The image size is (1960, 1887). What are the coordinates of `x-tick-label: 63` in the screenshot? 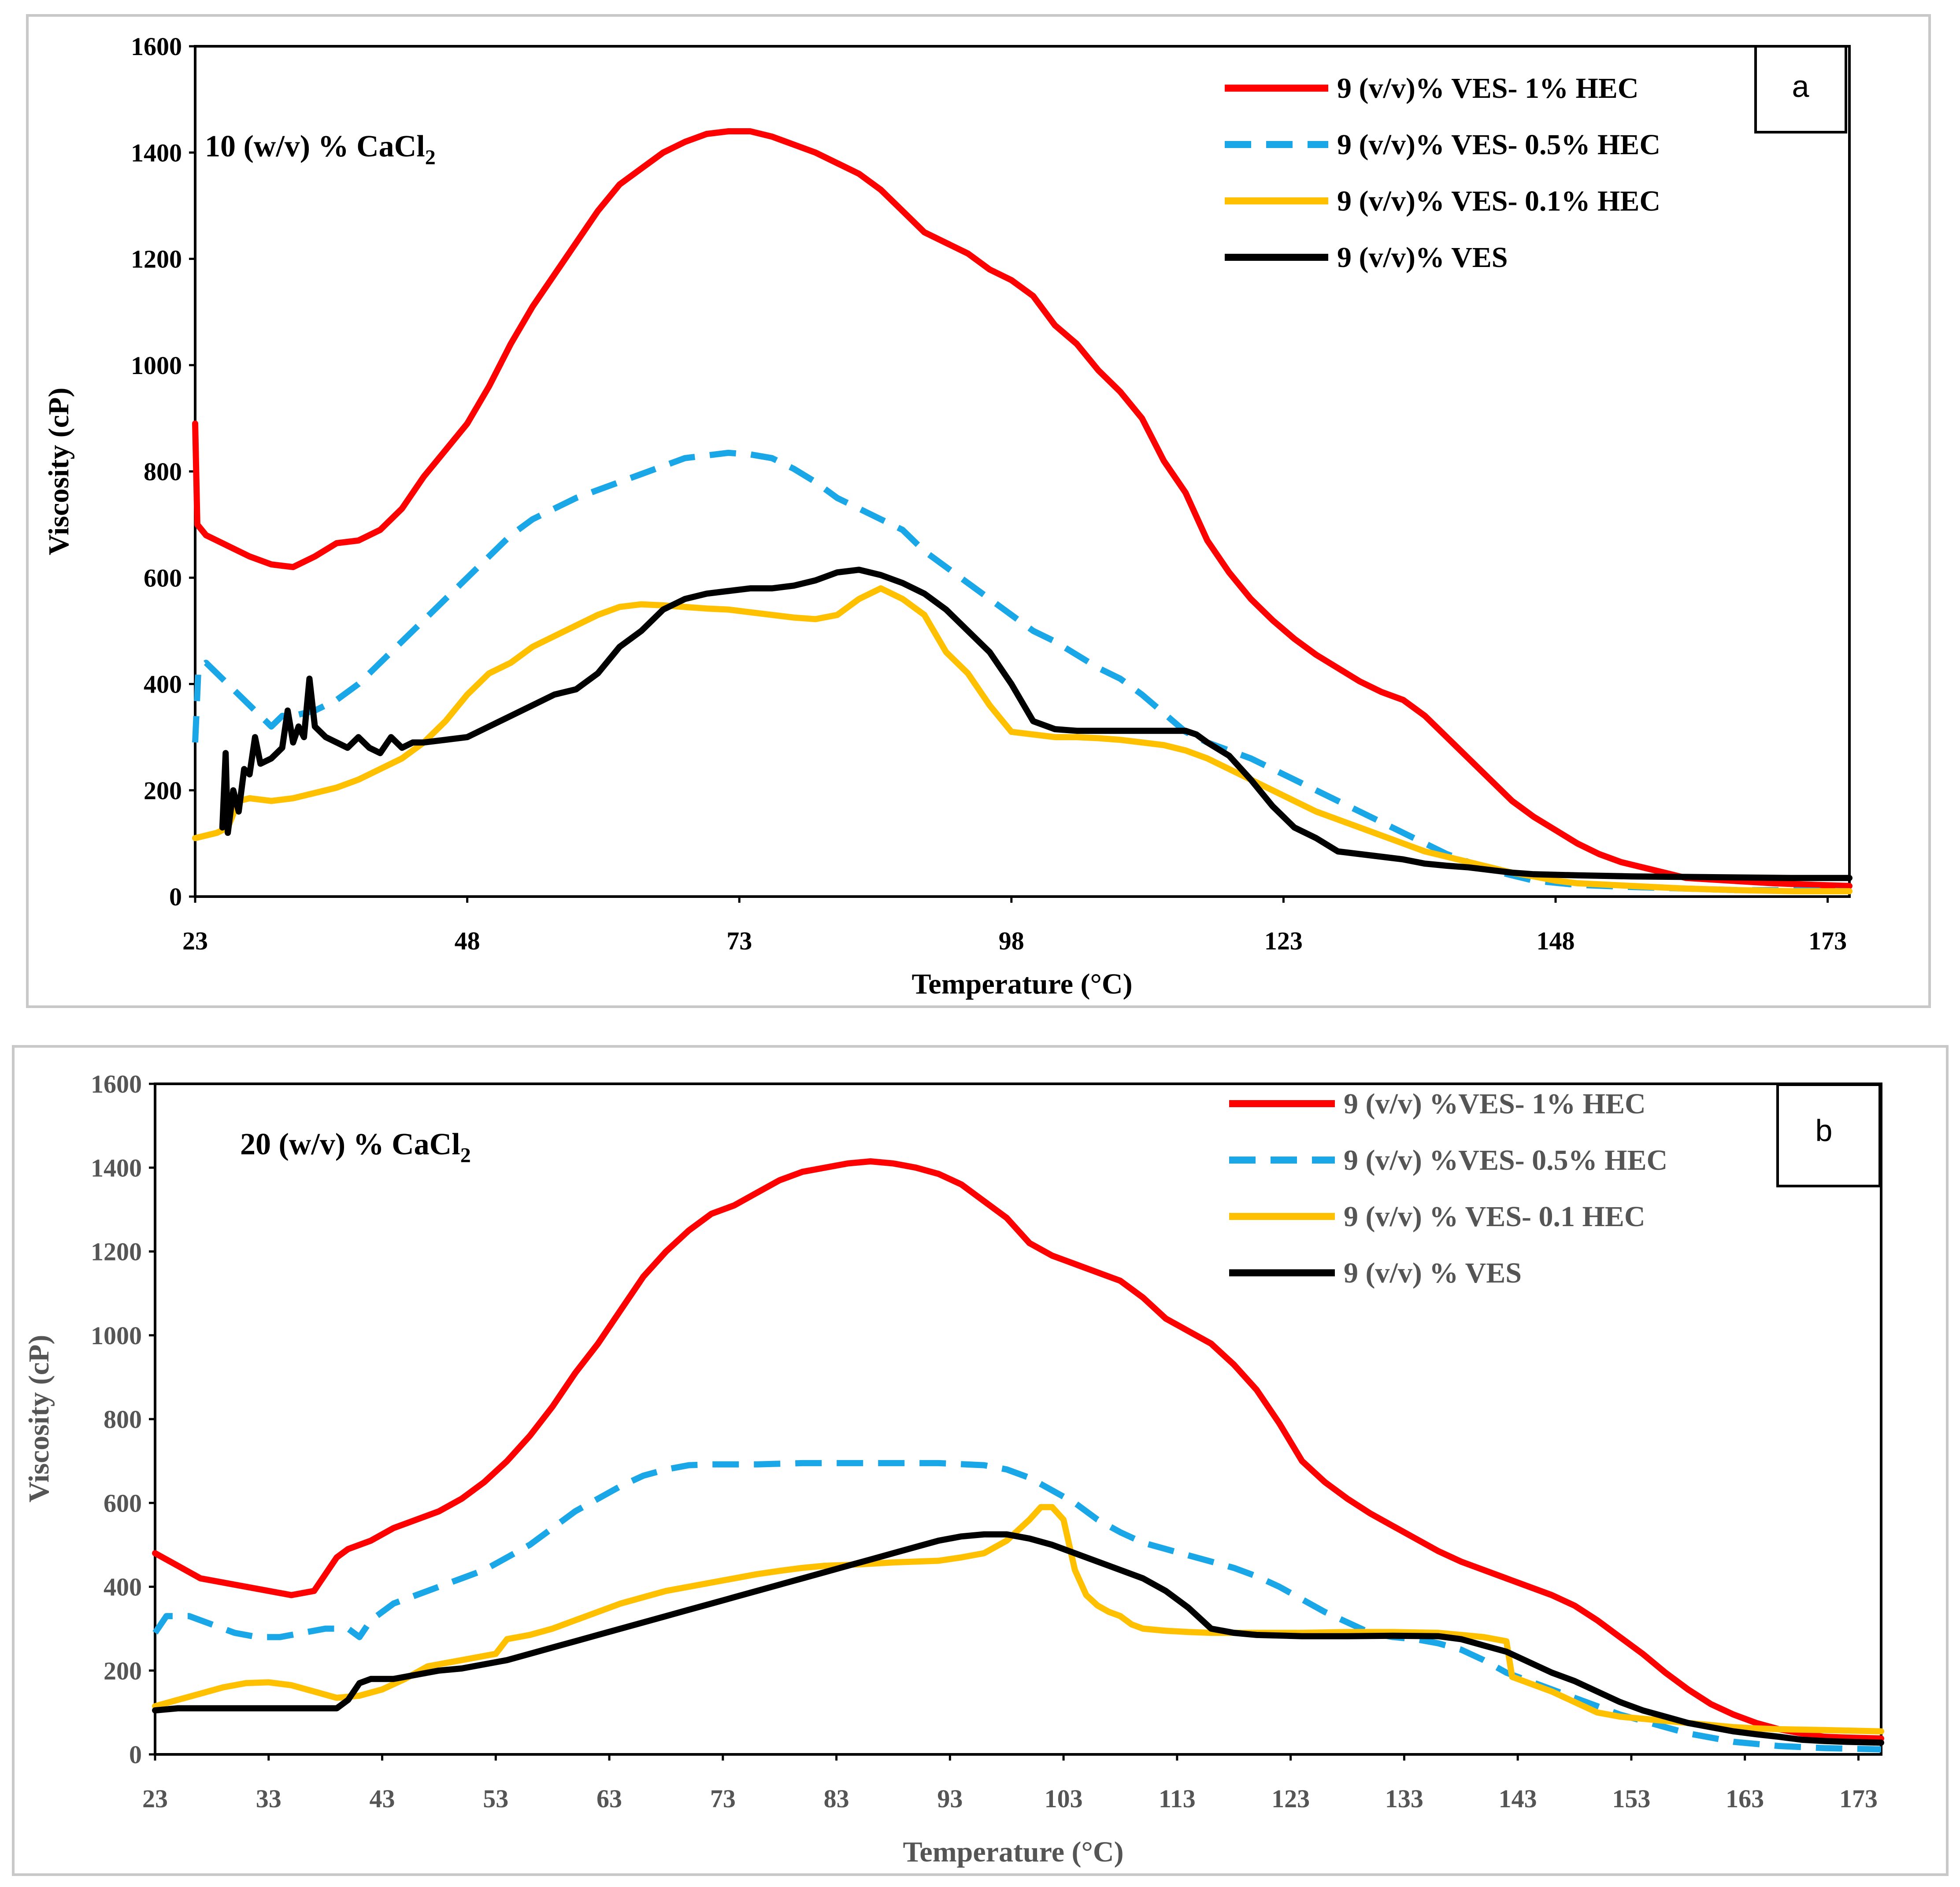 It's located at (609, 1798).